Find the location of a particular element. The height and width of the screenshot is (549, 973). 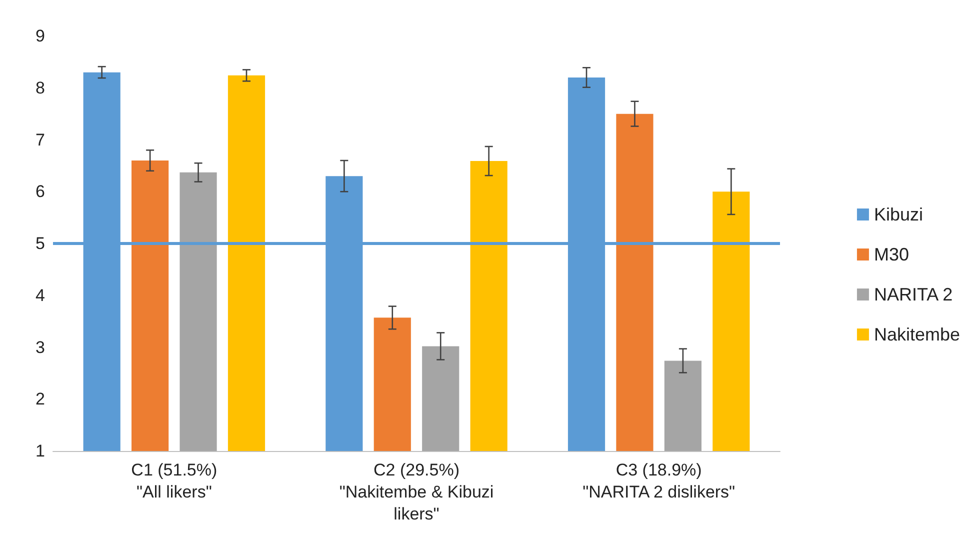

y-tick-label: 9 is located at coordinates (40, 36).